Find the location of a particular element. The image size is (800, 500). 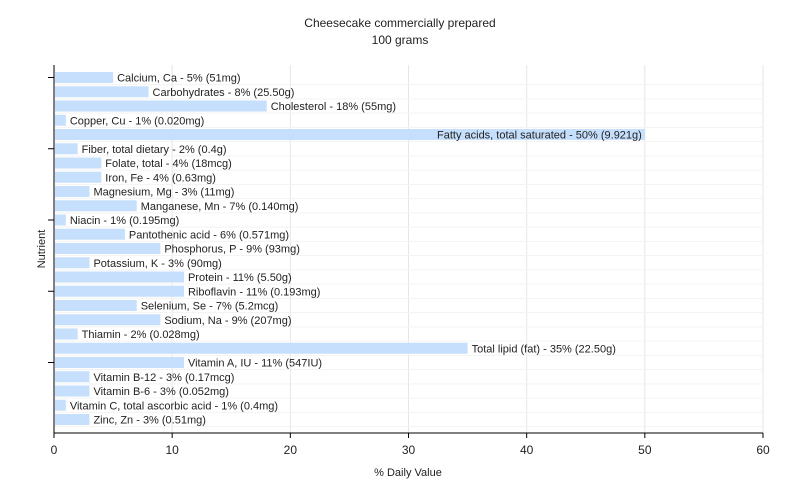

bar-data-label: Zinc, Zn - 3% (0.51mg) is located at coordinates (149, 421).